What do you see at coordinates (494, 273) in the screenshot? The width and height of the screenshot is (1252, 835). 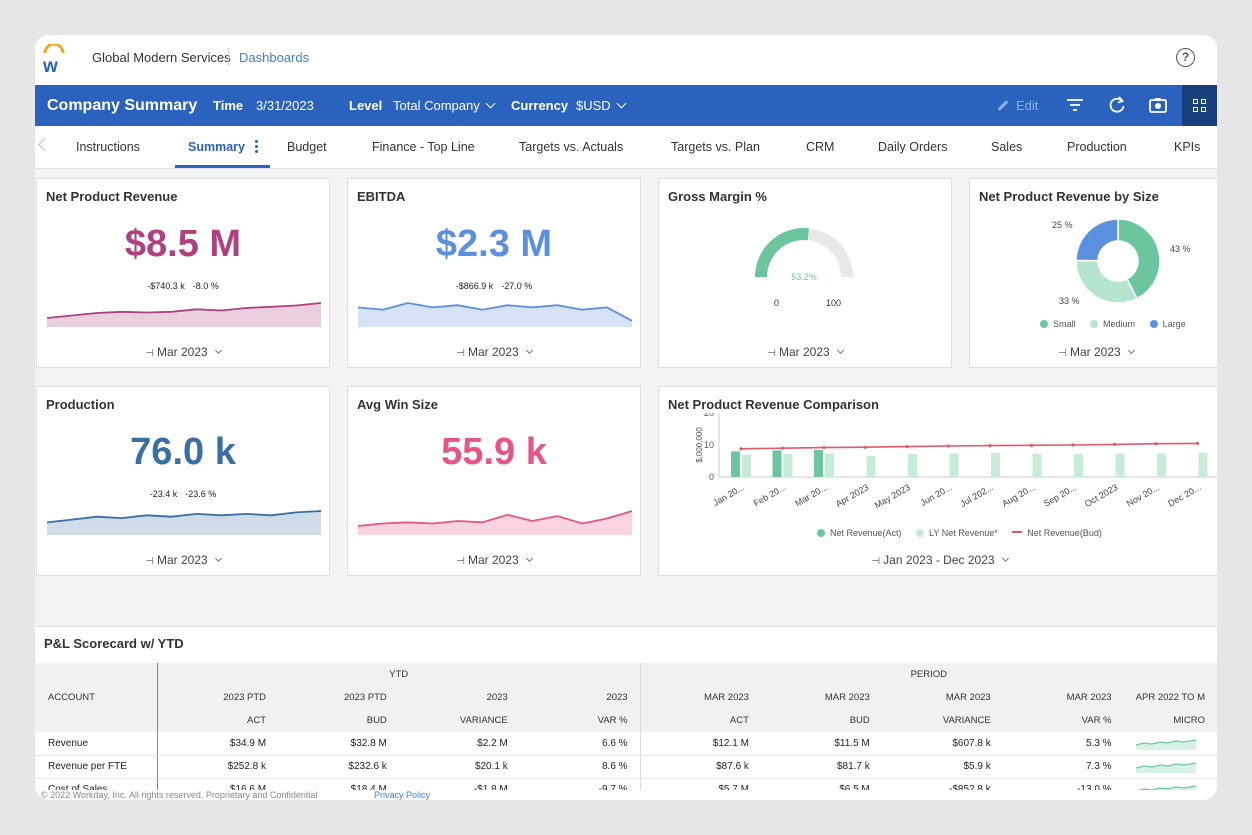 I see `ebitda-card: EBITDA $2.3 M -$866.9 k -27.0 % ⊣ Mar 2023` at bounding box center [494, 273].